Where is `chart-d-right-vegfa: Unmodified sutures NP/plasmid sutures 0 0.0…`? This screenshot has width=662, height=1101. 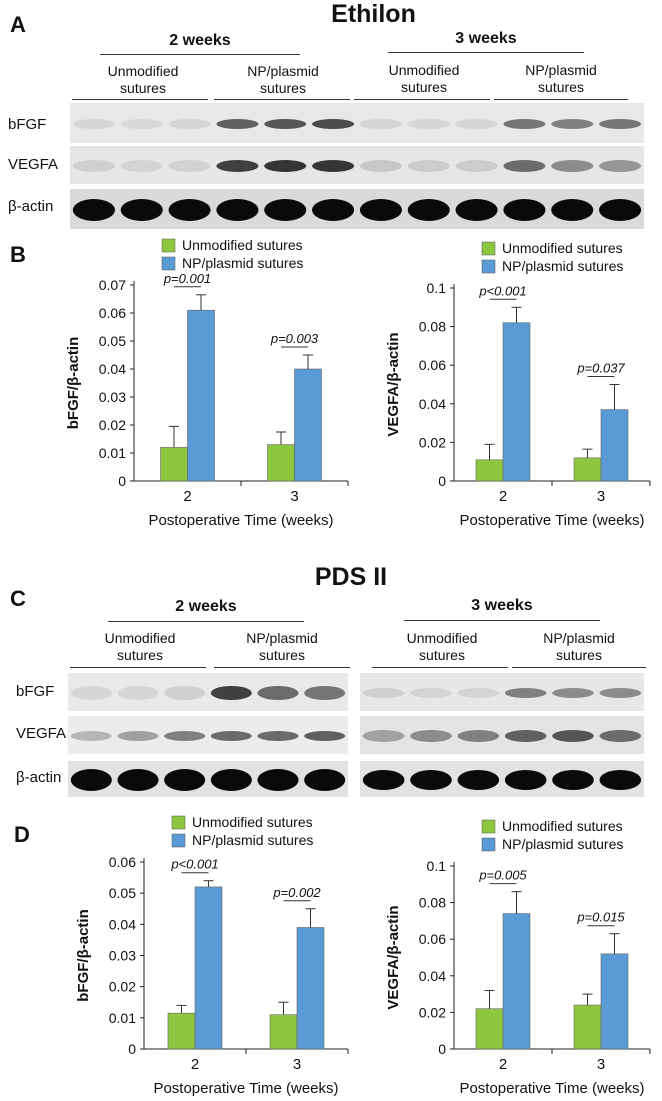 chart-d-right-vegfa: Unmodified sutures NP/plasmid sutures 0 0.0… is located at coordinates (518, 957).